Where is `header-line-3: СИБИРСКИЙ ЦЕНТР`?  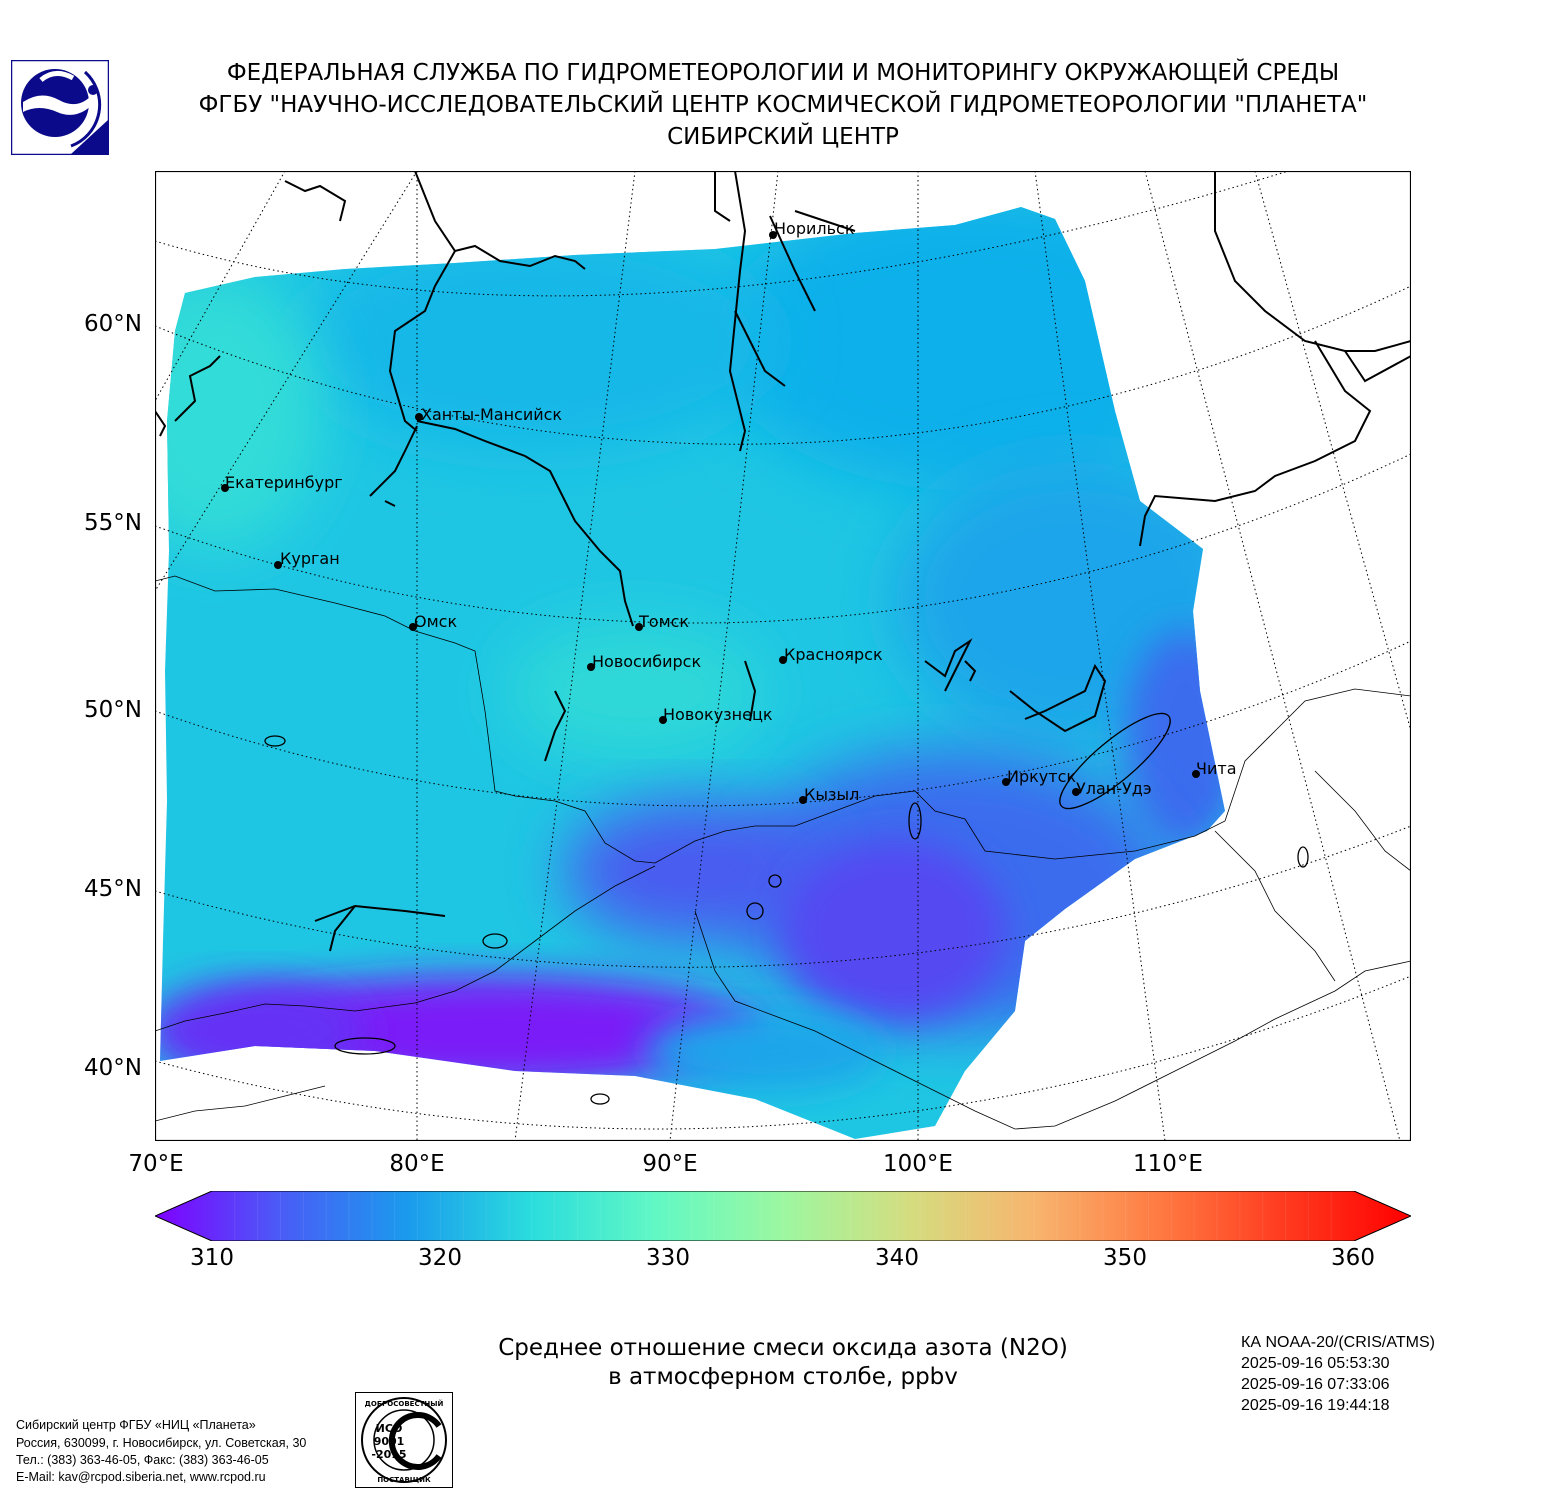 header-line-3: СИБИРСКИЙ ЦЕНТР is located at coordinates (783, 137).